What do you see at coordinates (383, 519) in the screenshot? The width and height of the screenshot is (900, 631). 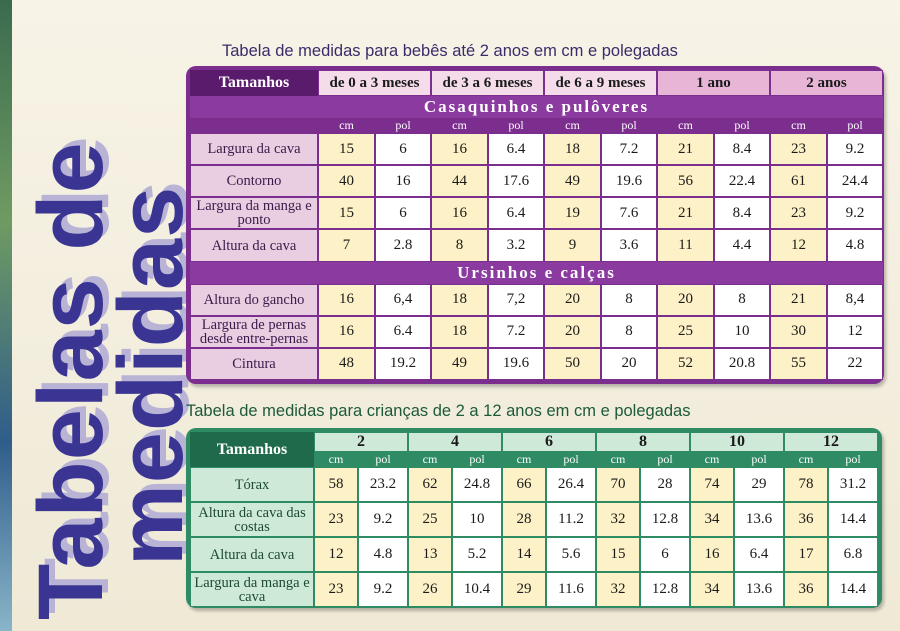 I see `value-cell: 9.2` at bounding box center [383, 519].